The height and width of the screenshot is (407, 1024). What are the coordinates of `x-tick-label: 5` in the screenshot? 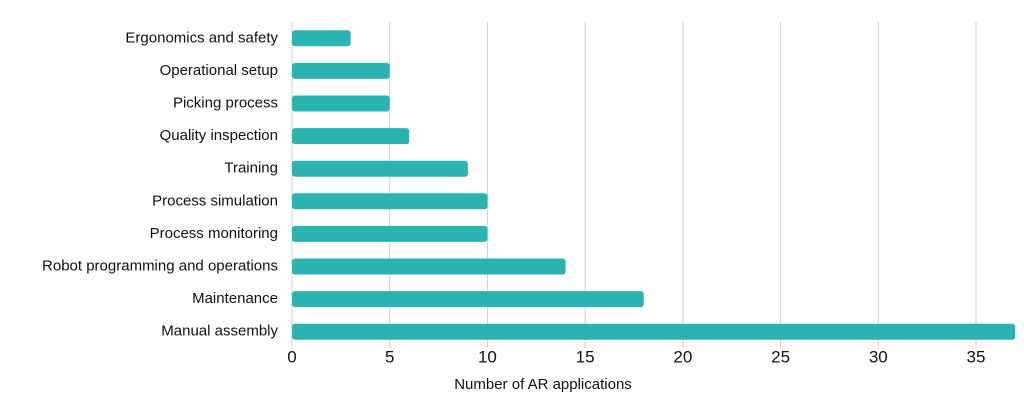 It's located at (389, 356).